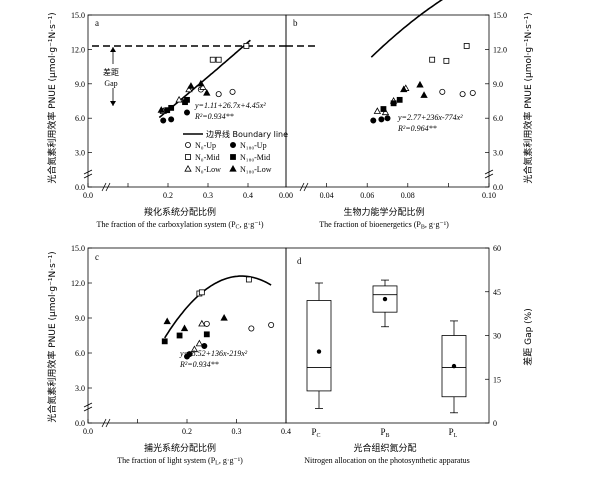 The image size is (589, 479). What do you see at coordinates (383, 212) in the screenshot?
I see `panel-b-xlabel-cn: 生物力能学分配比例` at bounding box center [383, 212].